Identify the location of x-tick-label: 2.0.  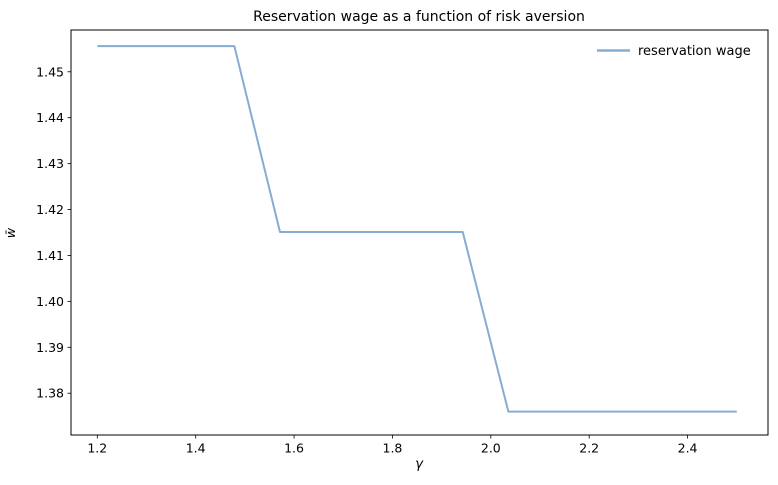
(491, 448).